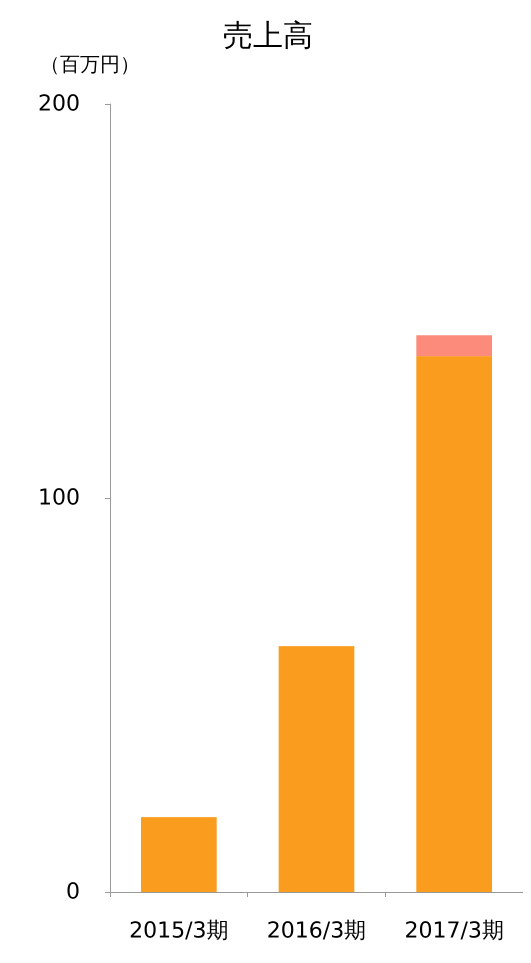 The width and height of the screenshot is (531, 963). What do you see at coordinates (59, 498) in the screenshot?
I see `y-tick-label: 100` at bounding box center [59, 498].